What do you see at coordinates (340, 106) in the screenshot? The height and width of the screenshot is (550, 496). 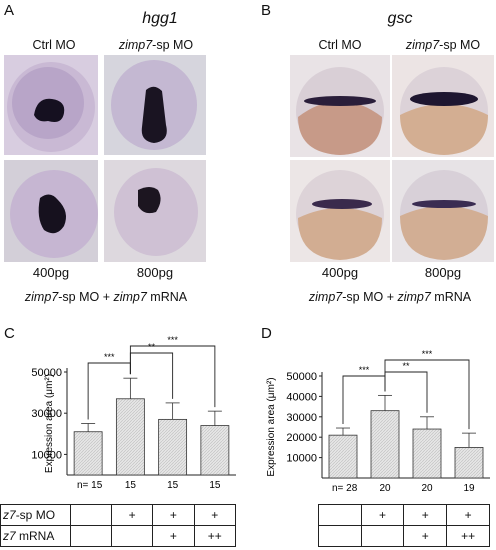 I see `embryo-image-gsc-ctrl` at bounding box center [340, 106].